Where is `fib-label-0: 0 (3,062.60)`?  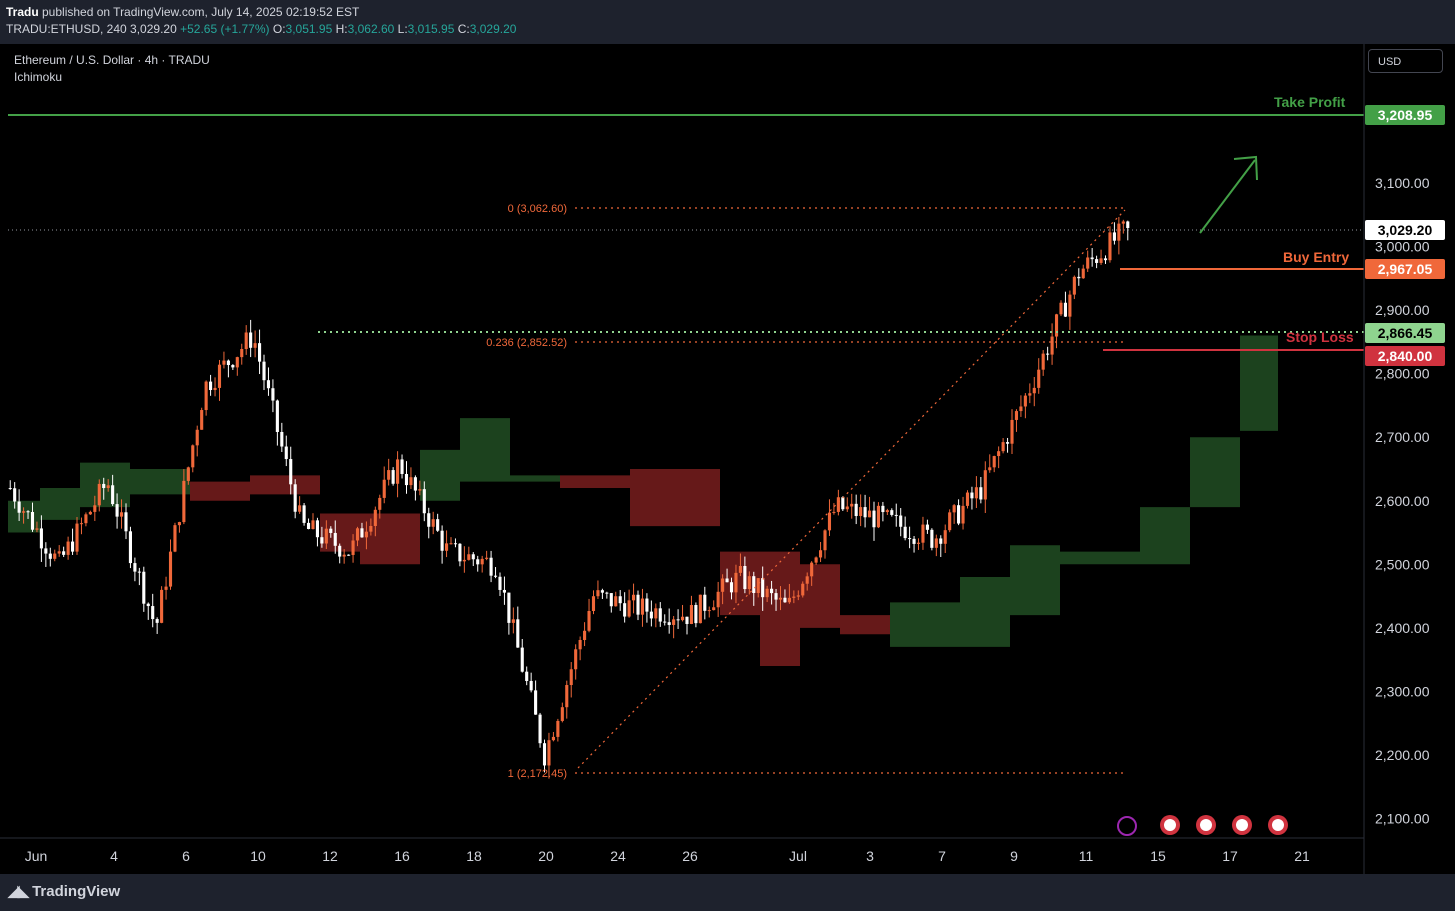 fib-label-0: 0 (3,062.60) is located at coordinates (537, 209).